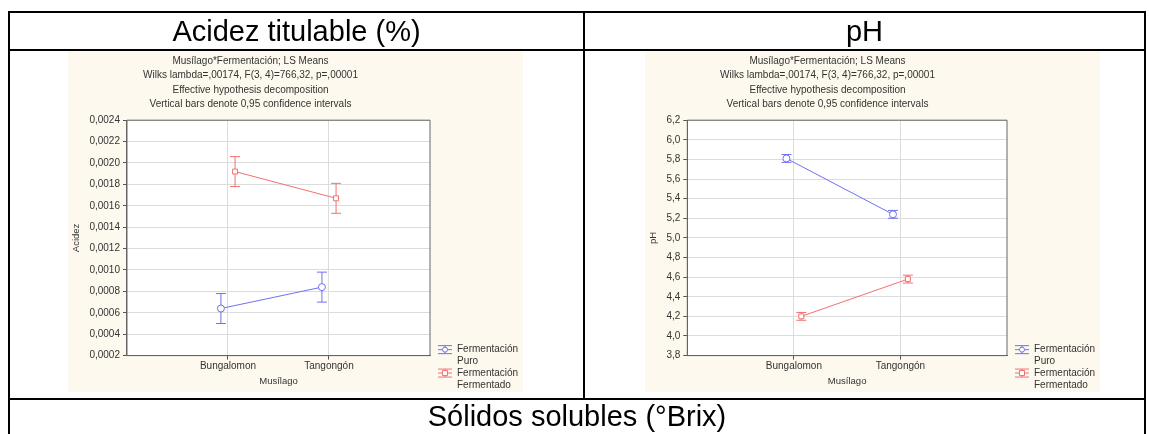 The width and height of the screenshot is (1149, 434). Describe the element at coordinates (105, 269) in the screenshot. I see `y-tick-label: 0,0010` at that location.